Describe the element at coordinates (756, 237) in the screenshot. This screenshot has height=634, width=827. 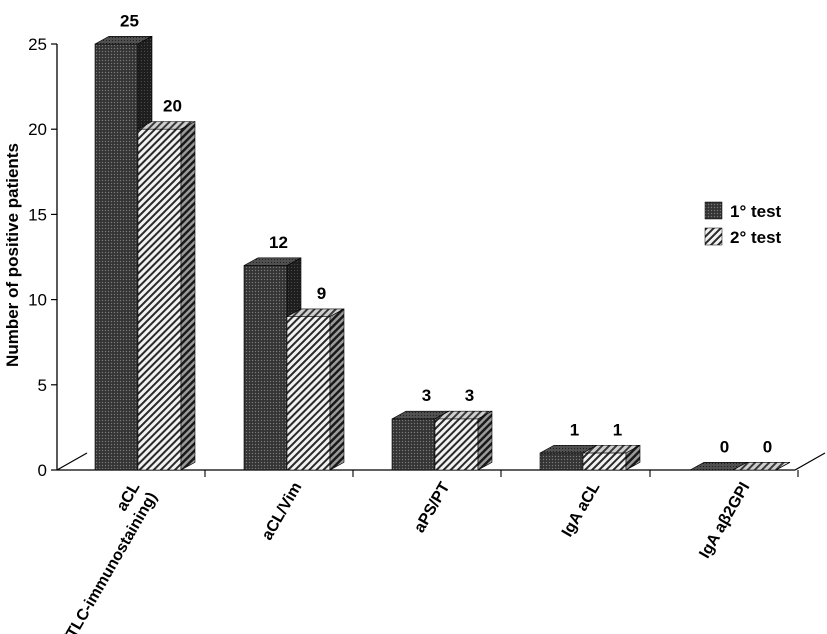
I see `legend-label-series-2: 2° test` at that location.